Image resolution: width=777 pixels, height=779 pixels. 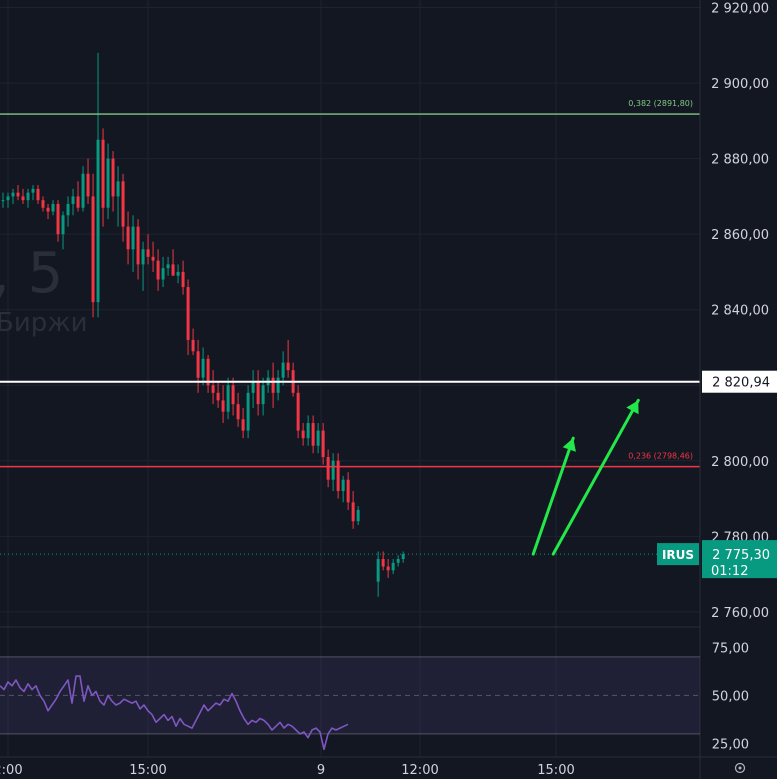 I want to click on oscillator-axis: 75,00 50,00 25,00, so click(x=730, y=696).